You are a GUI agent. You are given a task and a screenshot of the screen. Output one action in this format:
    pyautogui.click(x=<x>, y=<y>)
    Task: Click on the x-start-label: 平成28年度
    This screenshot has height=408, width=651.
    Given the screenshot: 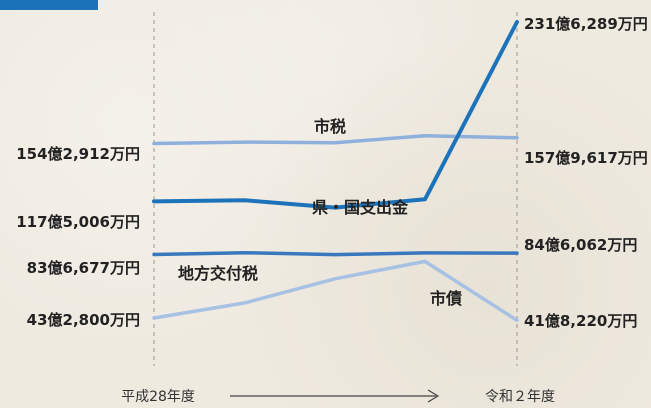 What is the action you would take?
    pyautogui.click(x=158, y=397)
    